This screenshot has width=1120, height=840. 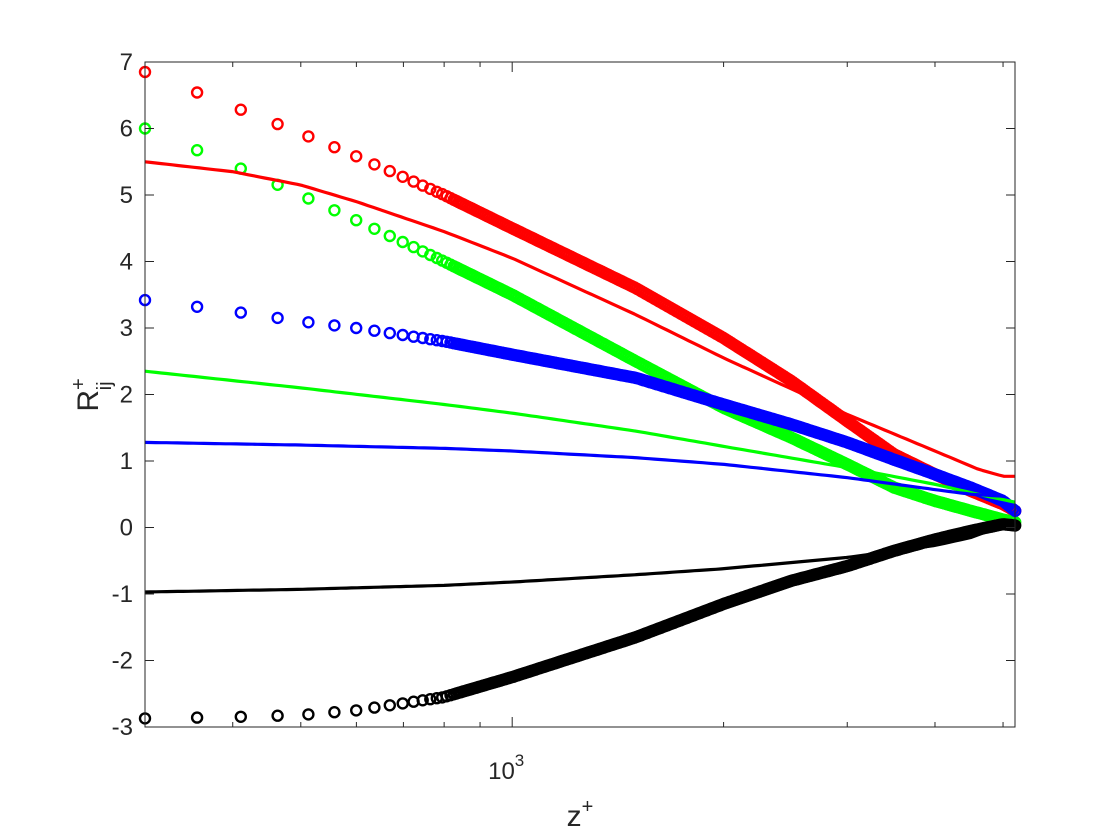 I want to click on y-tick-label: 0, so click(x=126, y=528).